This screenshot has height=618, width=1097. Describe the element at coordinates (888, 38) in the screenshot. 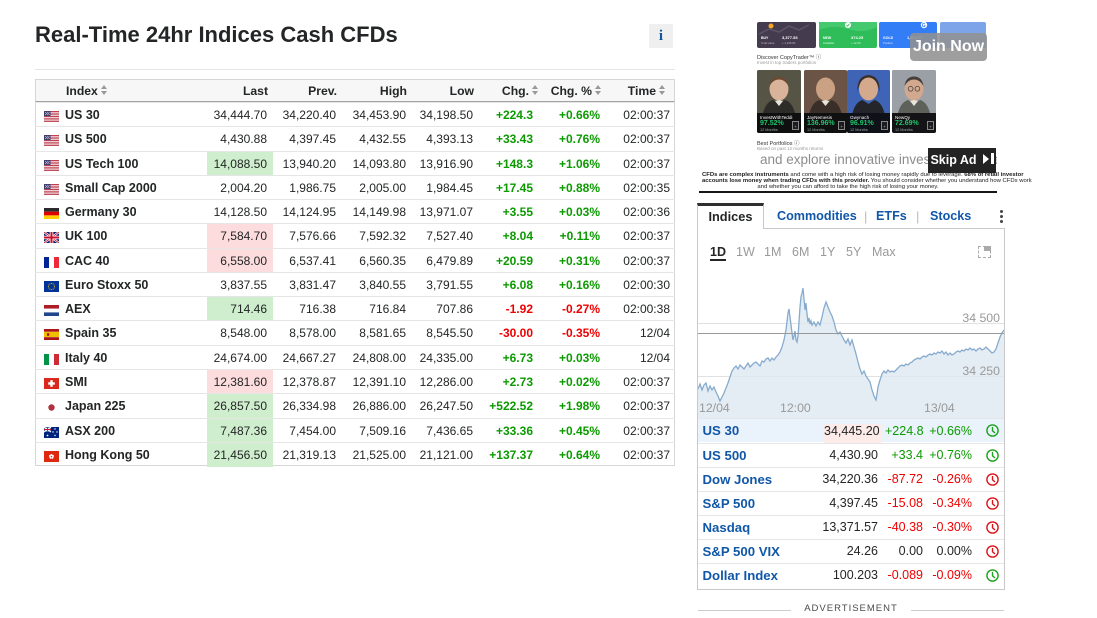

I see `svg-text: GOLD` at that location.